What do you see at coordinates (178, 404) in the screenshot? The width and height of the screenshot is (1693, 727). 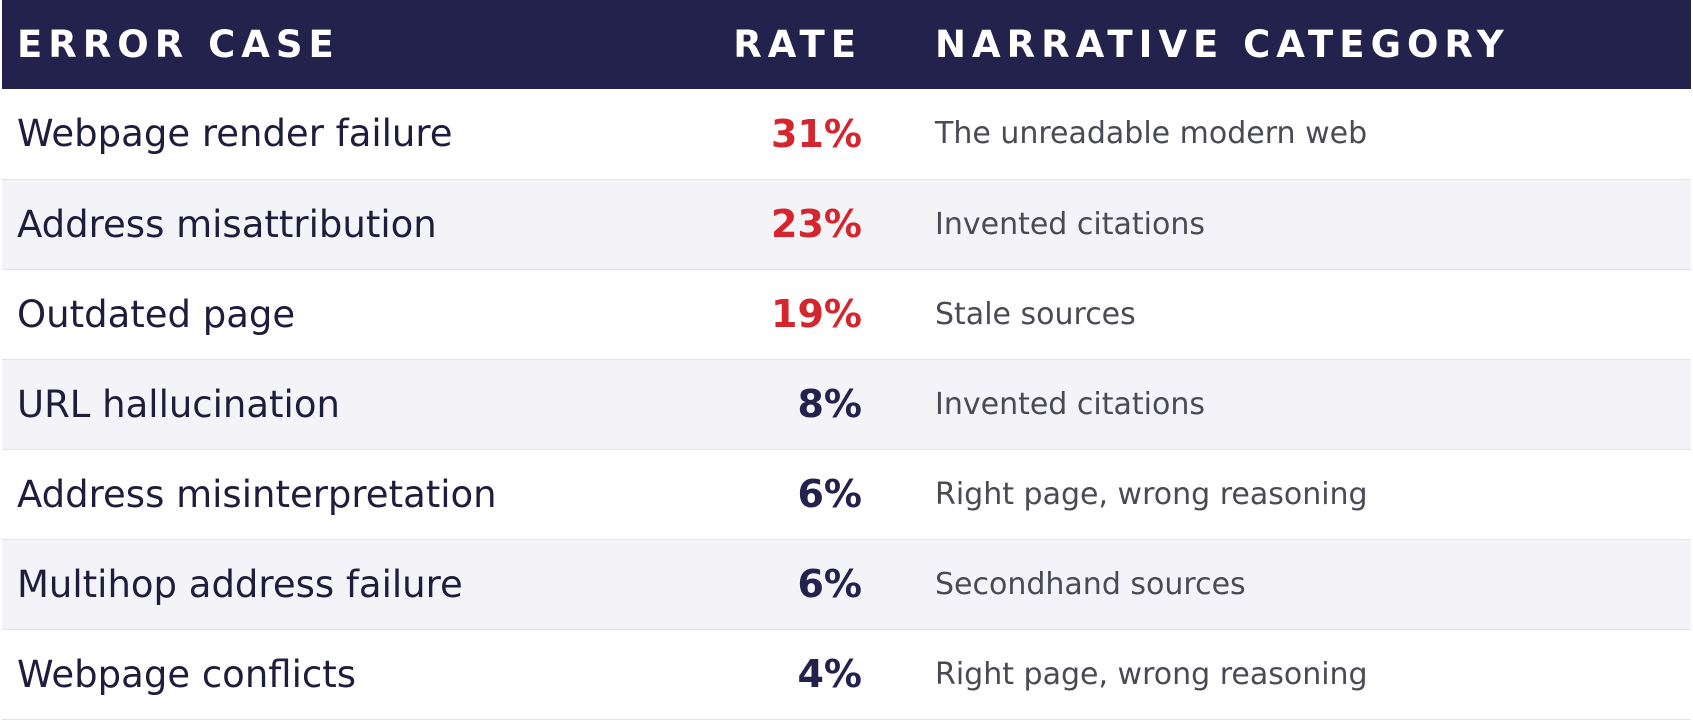 I see `error-case: URL hallucination` at bounding box center [178, 404].